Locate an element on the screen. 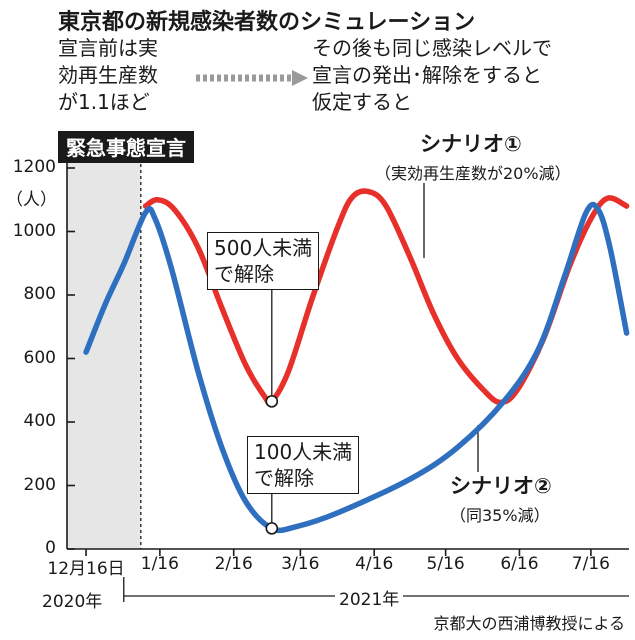 Image resolution: width=635 pixels, height=640 pixels. source-credit: 京都大の西浦博教授による is located at coordinates (529, 623).